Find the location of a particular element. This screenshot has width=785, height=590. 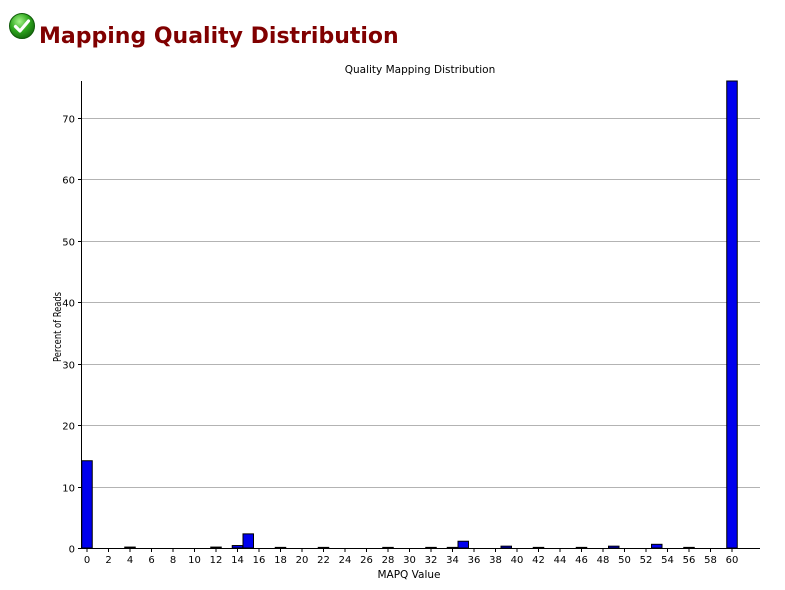

x-tick-label: 12 is located at coordinates (216, 560).